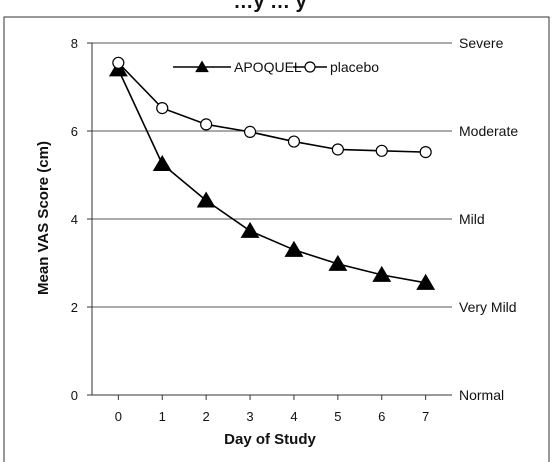 Image resolution: width=554 pixels, height=462 pixels. I want to click on severity-labels: Severe Moderate Mild Very Mild Normal, so click(488, 219).